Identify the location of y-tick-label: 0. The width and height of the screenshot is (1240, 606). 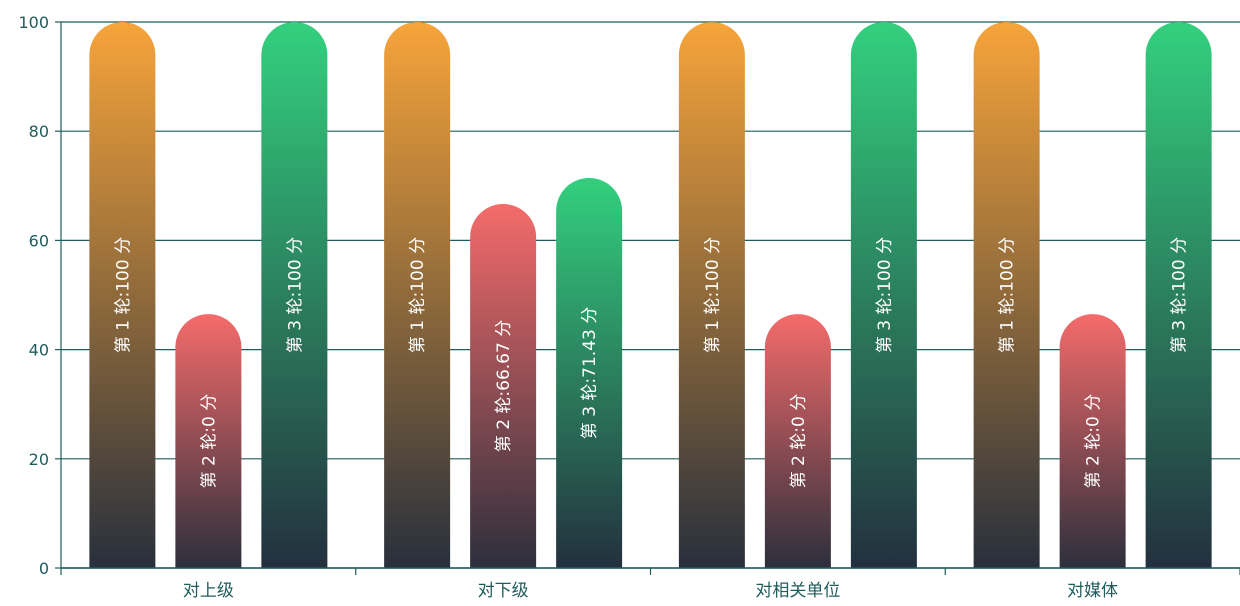
(44, 568).